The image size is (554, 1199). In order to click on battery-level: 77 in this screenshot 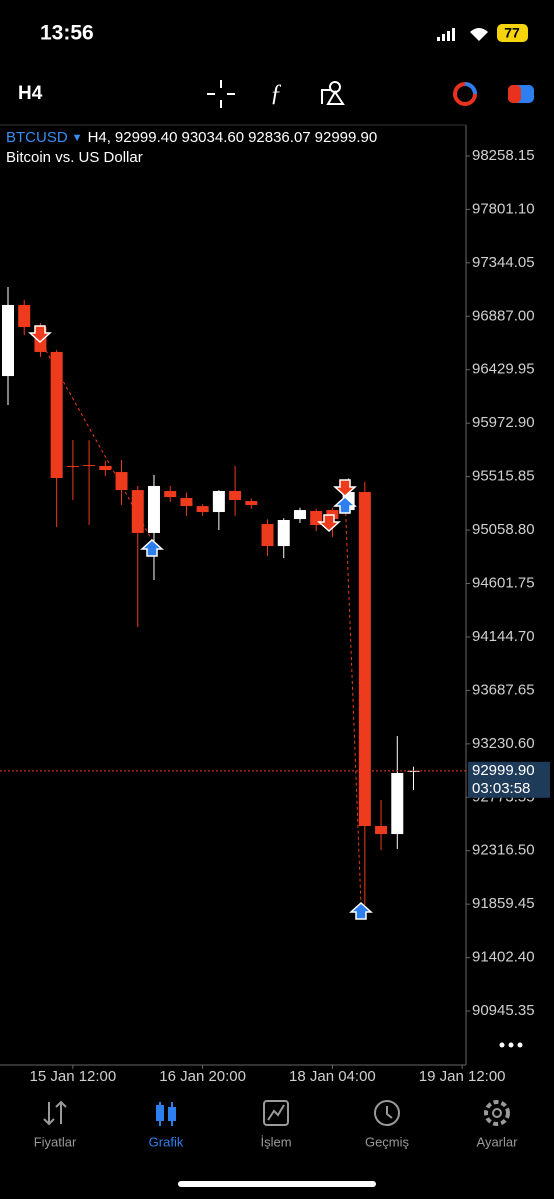, I will do `click(512, 33)`.